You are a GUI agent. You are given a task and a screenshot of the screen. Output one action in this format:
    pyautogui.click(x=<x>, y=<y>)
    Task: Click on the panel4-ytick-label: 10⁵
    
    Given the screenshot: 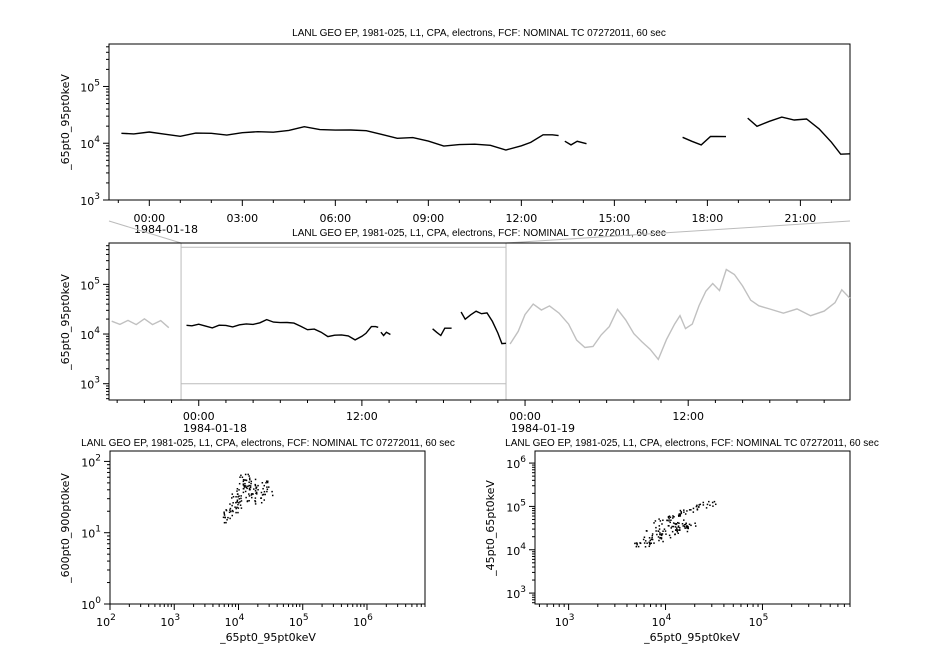 What is the action you would take?
    pyautogui.click(x=516, y=506)
    